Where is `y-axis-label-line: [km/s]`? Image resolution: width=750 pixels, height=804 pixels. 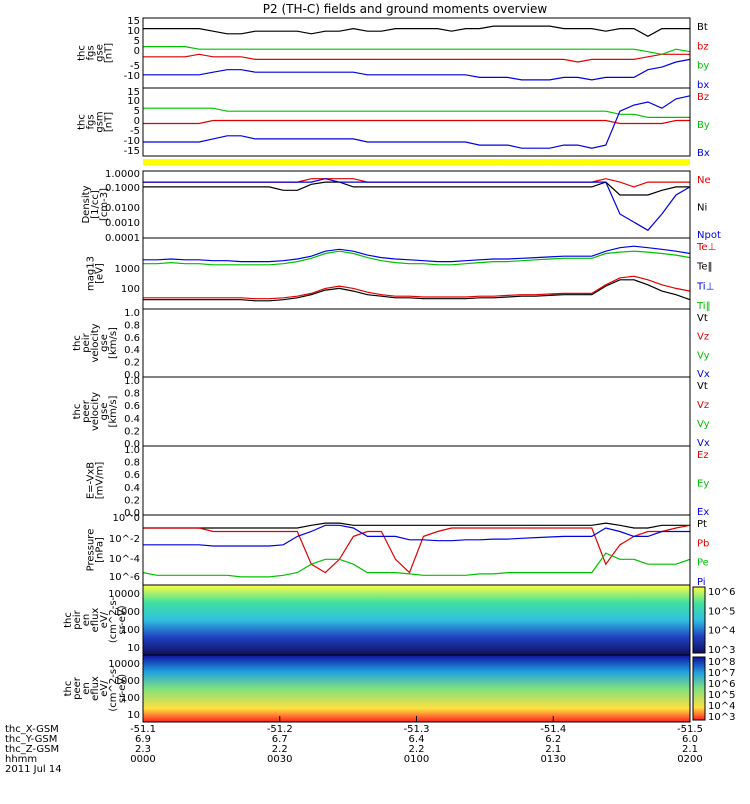
y-axis-label-line: [km/s] is located at coordinates (113, 411).